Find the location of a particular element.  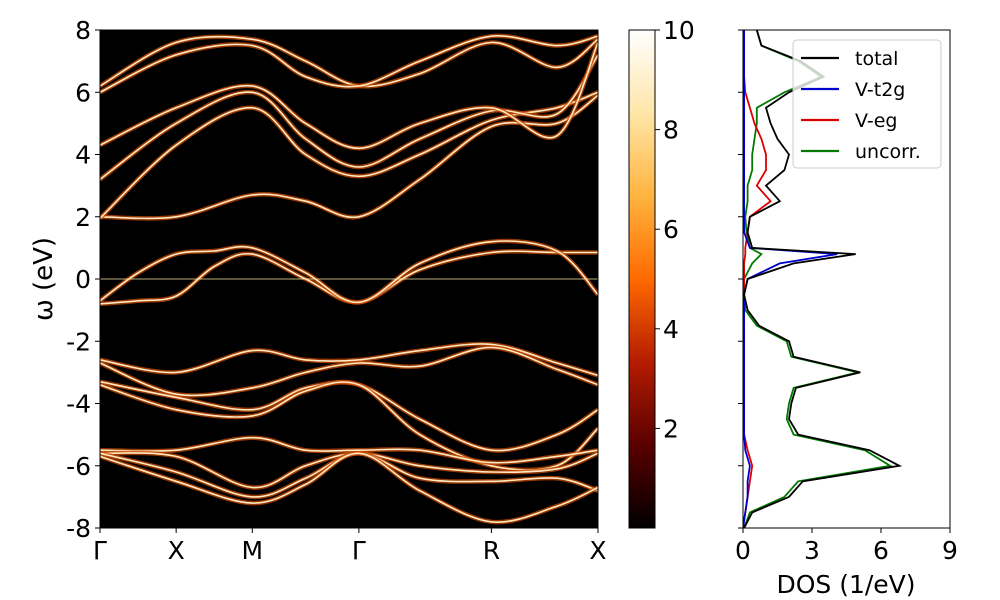

k-tick-label-1: X is located at coordinates (176, 550).